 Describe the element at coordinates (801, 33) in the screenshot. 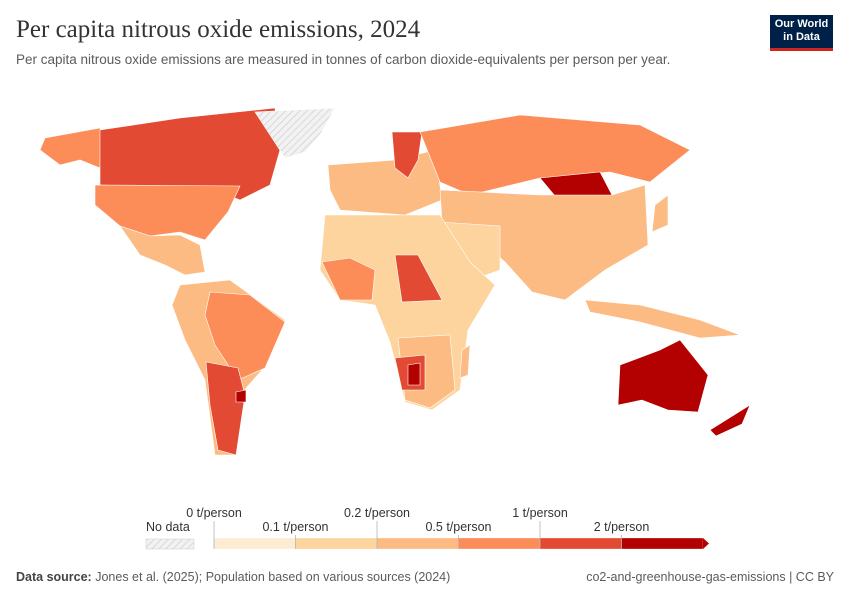

I see `owid-logo: Our World in Data` at that location.